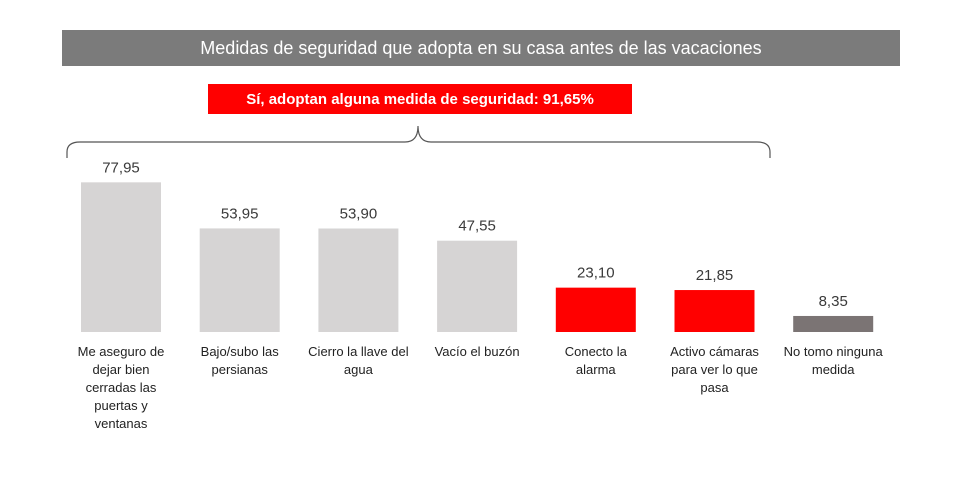 The height and width of the screenshot is (484, 962). What do you see at coordinates (833, 351) in the screenshot?
I see `category-label-line: No tomo ninguna` at bounding box center [833, 351].